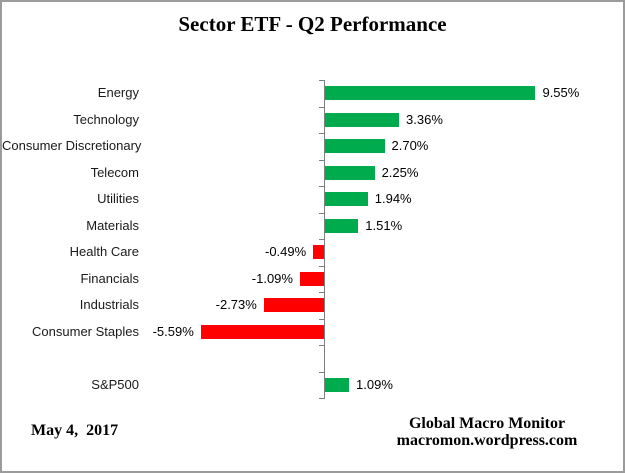 The image size is (625, 473). Describe the element at coordinates (109, 278) in the screenshot. I see `category-label-financials: Financials` at that location.